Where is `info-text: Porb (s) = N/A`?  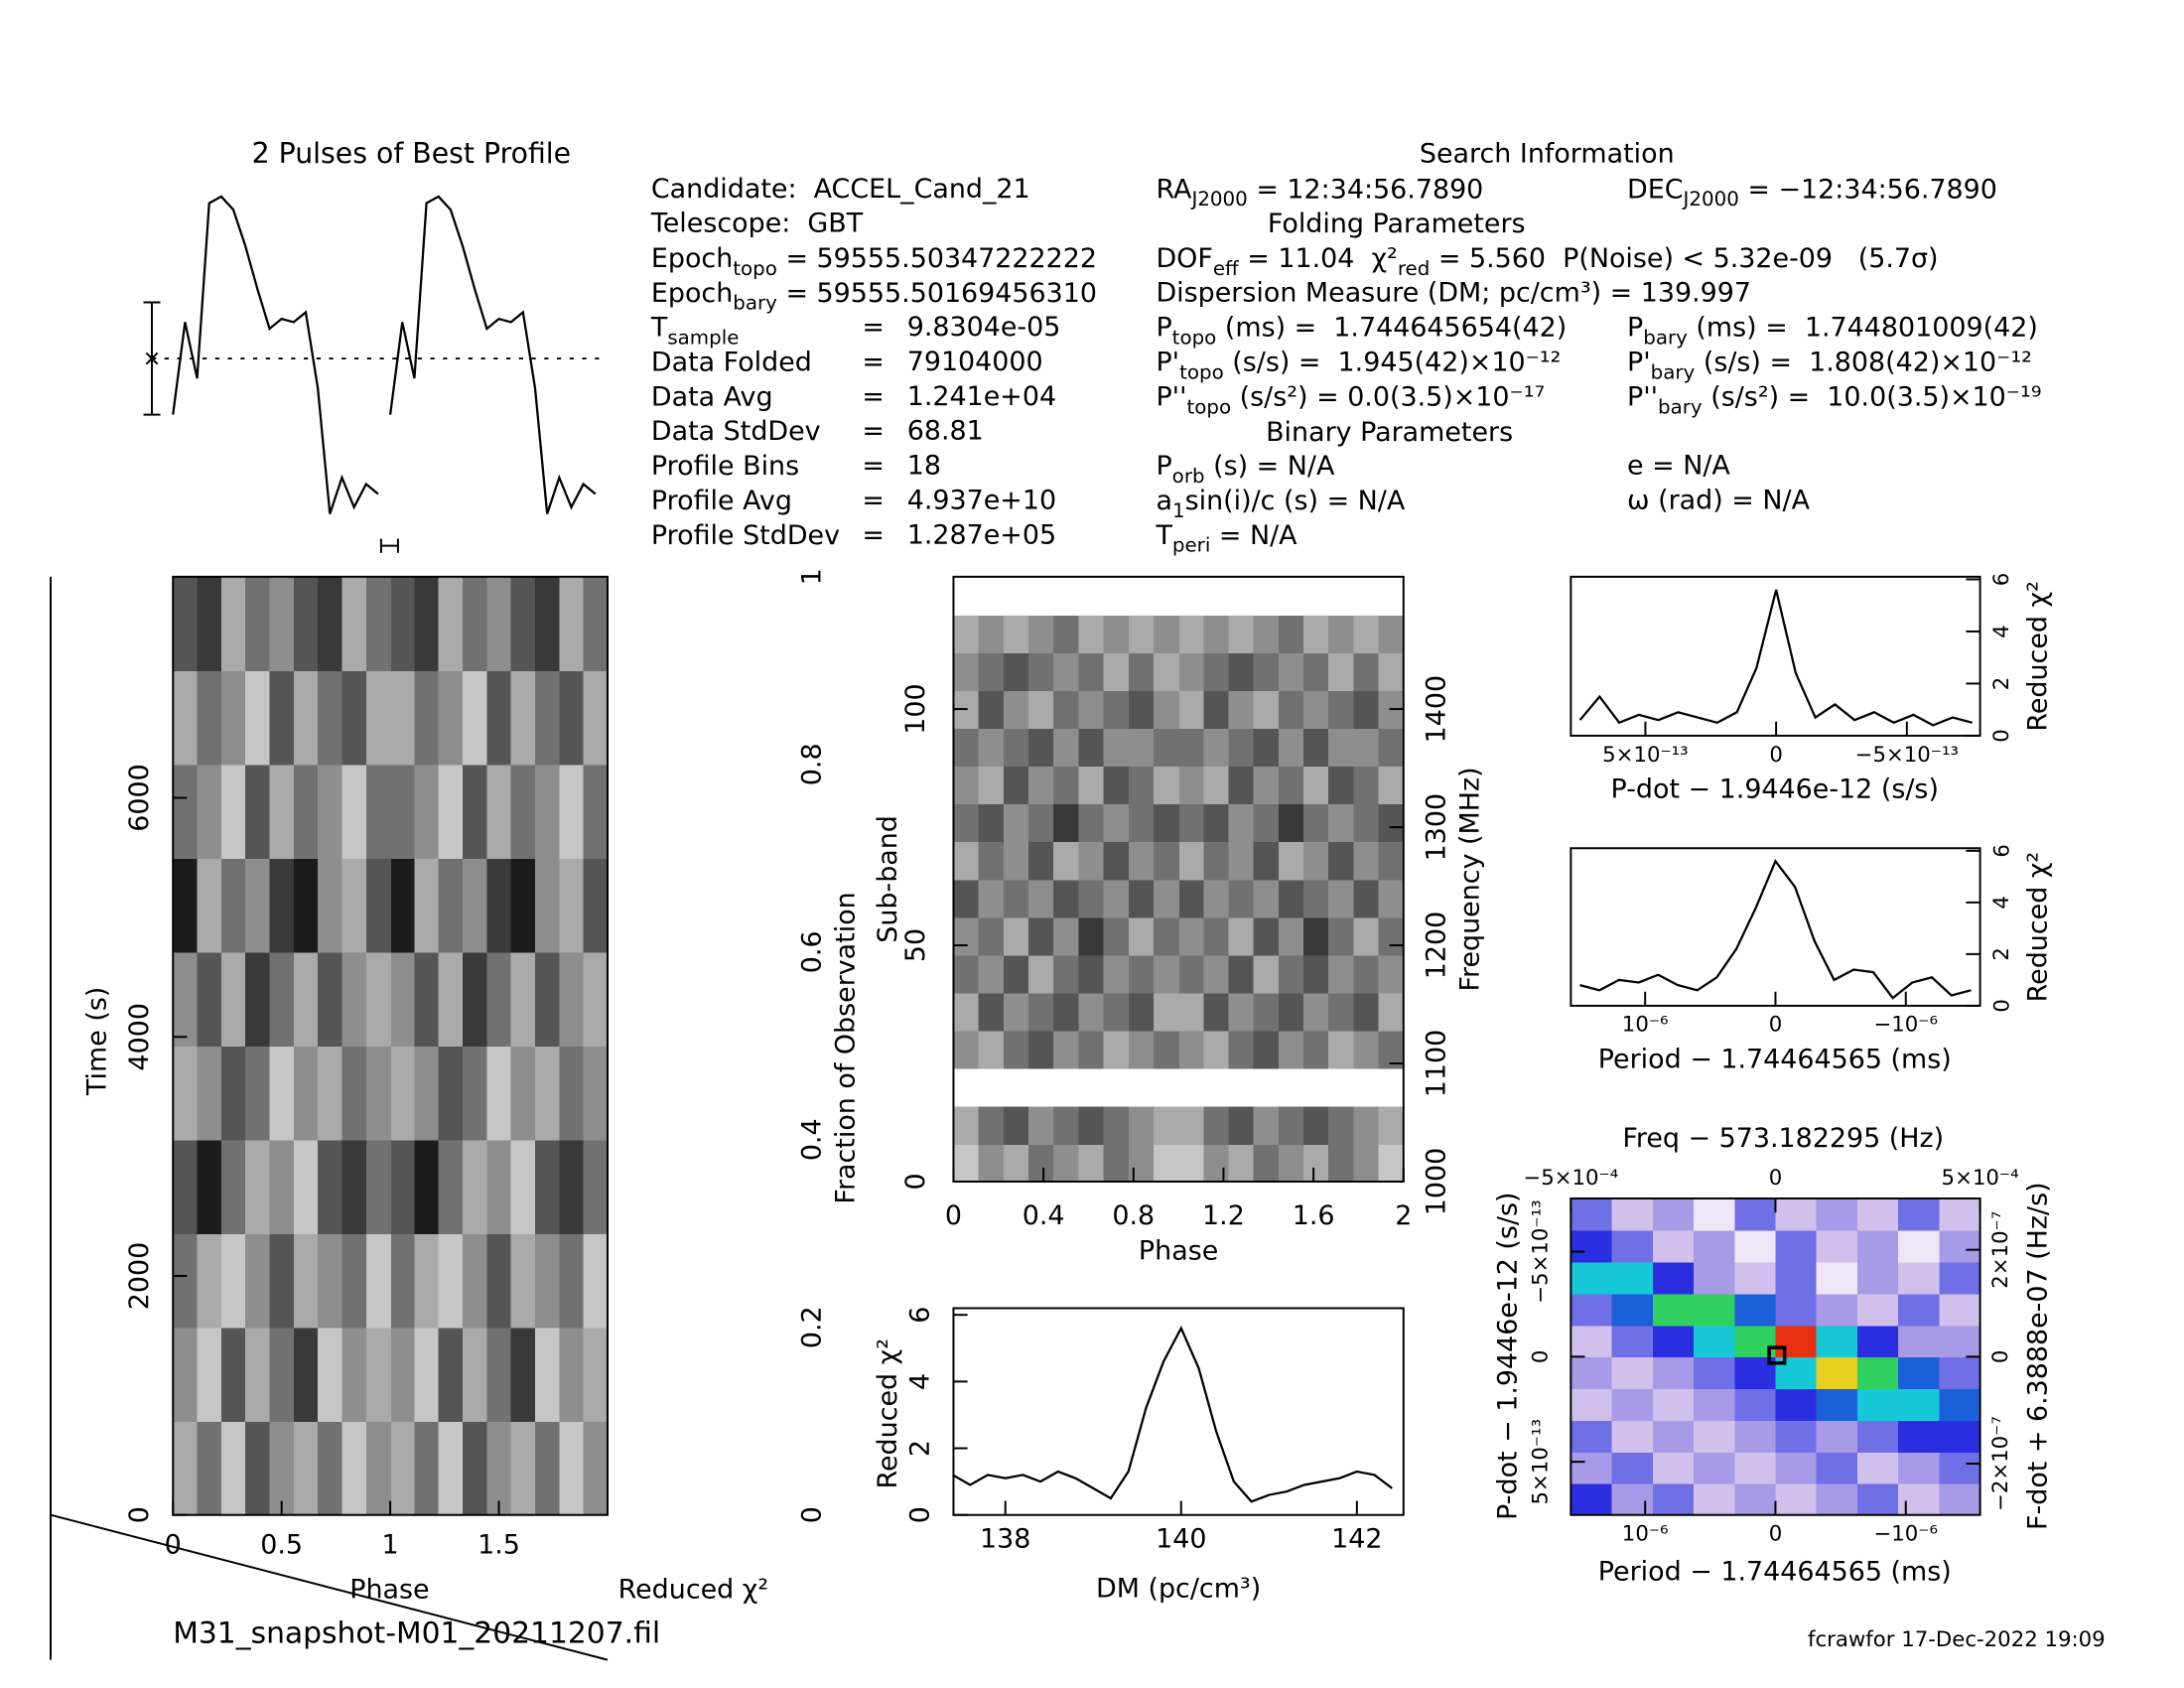 info-text: Porb (s) = N/A is located at coordinates (1245, 469).